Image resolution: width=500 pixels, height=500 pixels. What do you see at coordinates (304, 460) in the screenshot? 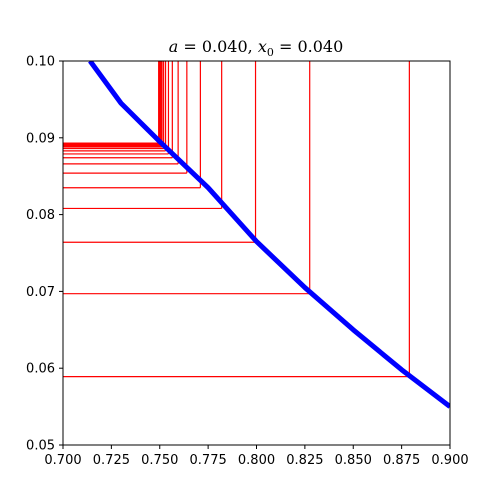
I see `x-tick-label: 0.825` at bounding box center [304, 460].